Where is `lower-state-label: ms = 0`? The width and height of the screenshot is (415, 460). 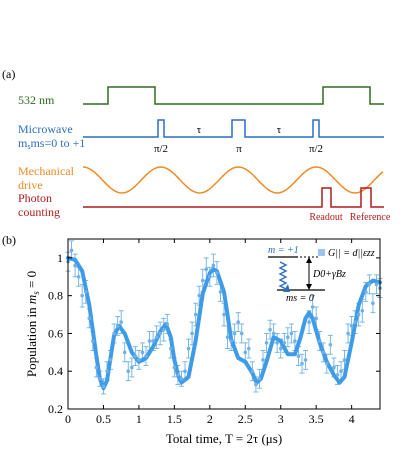
lower-state-label: ms = 0 is located at coordinates (300, 298).